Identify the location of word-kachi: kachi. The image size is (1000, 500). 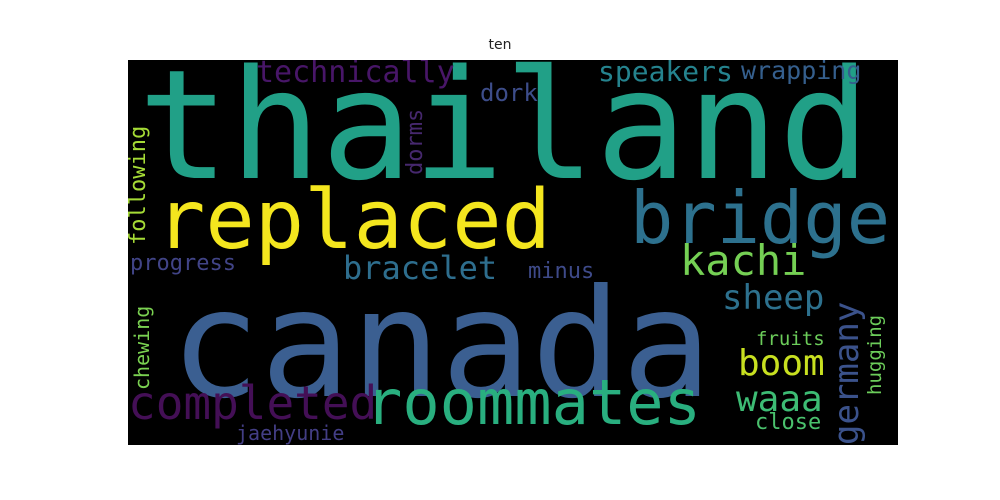
(743, 260).